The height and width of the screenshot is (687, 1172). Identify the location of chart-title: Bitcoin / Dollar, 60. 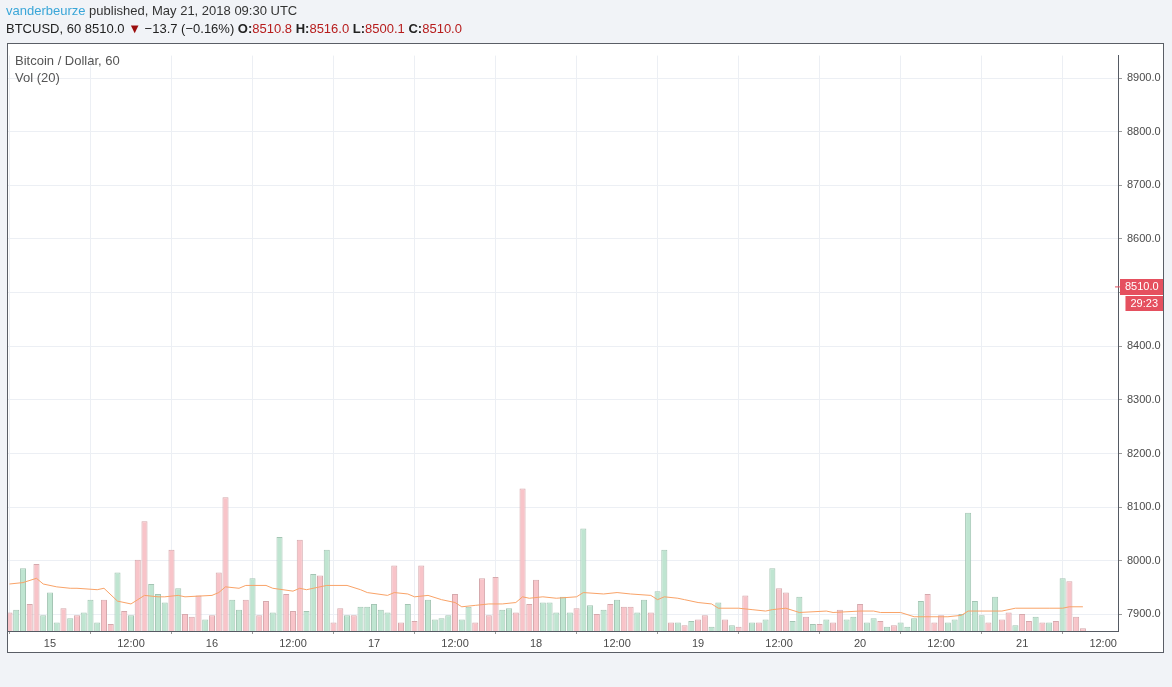
(67, 60).